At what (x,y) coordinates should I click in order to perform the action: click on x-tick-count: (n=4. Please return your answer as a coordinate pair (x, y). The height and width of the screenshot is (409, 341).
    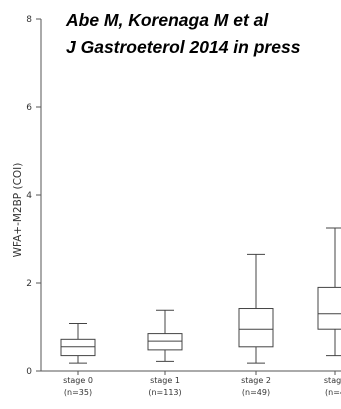
    Looking at the image, I should click on (333, 392).